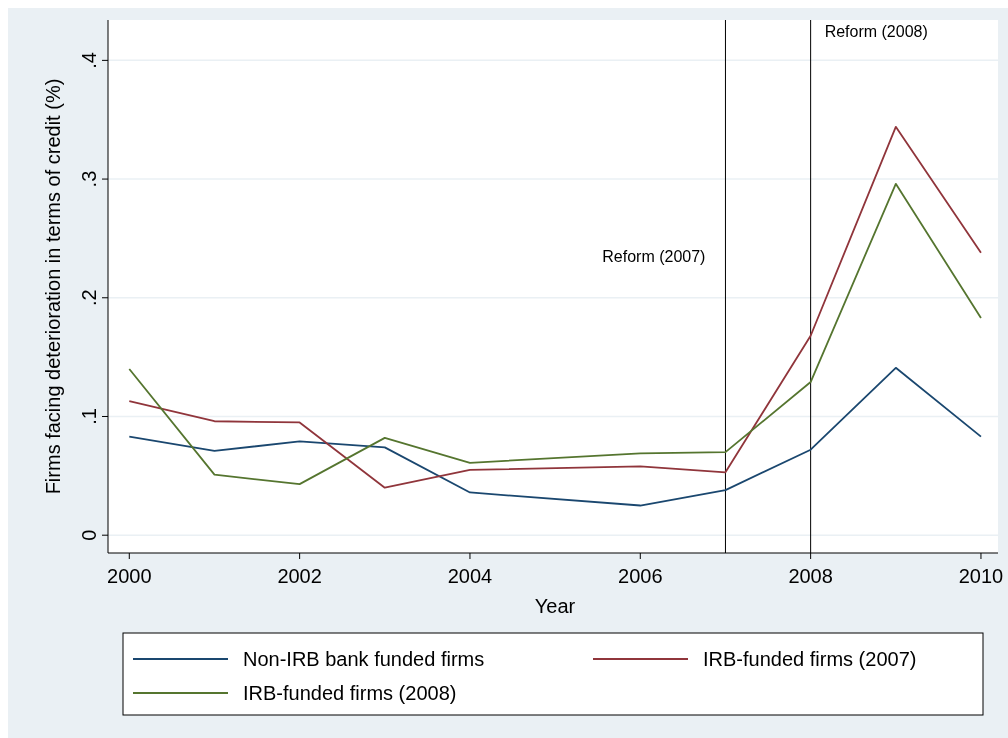  What do you see at coordinates (89, 298) in the screenshot?
I see `y-tick-label: .2` at bounding box center [89, 298].